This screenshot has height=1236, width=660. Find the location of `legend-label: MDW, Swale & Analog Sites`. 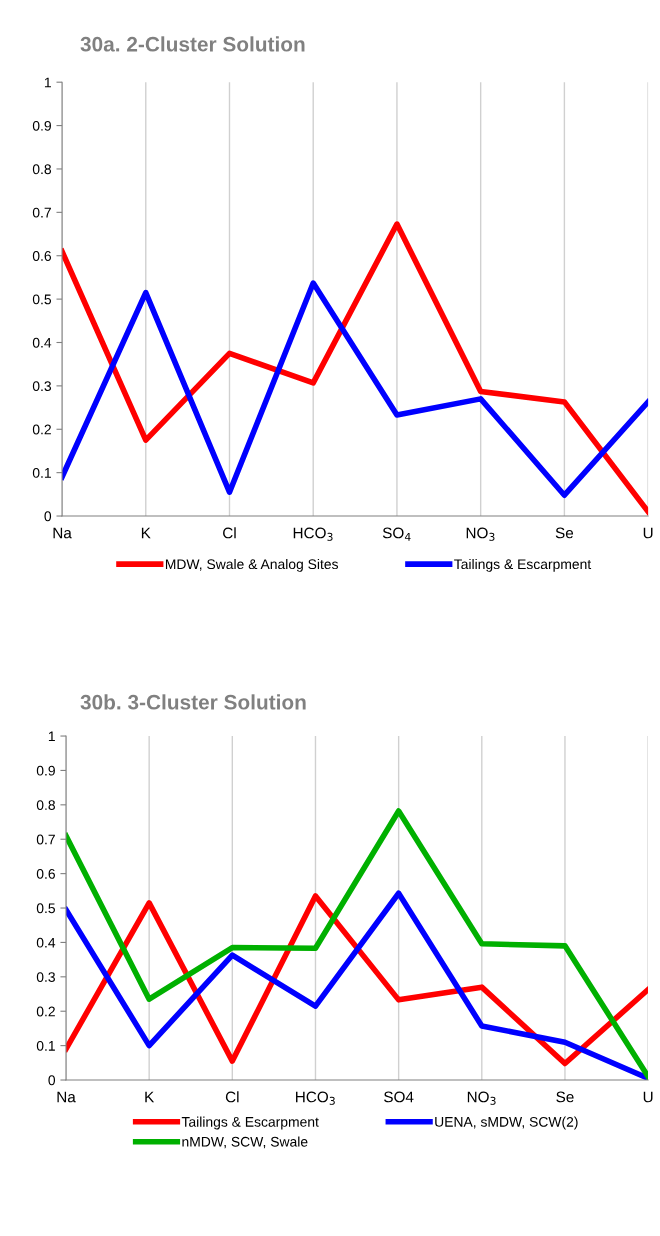

legend-label: MDW, Swale & Analog Sites is located at coordinates (252, 565).